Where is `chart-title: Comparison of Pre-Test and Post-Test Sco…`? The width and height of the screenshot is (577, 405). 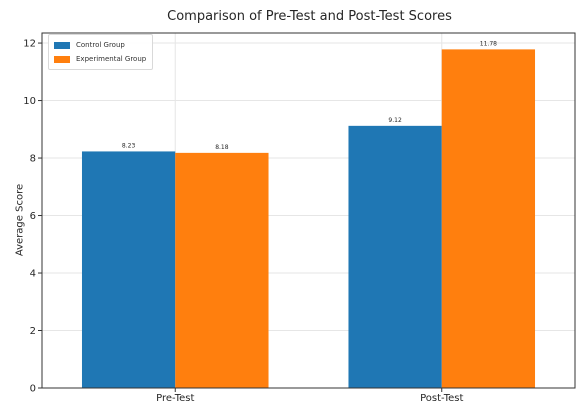
chart-title: Comparison of Pre-Test and Post-Test Sco… is located at coordinates (309, 16).